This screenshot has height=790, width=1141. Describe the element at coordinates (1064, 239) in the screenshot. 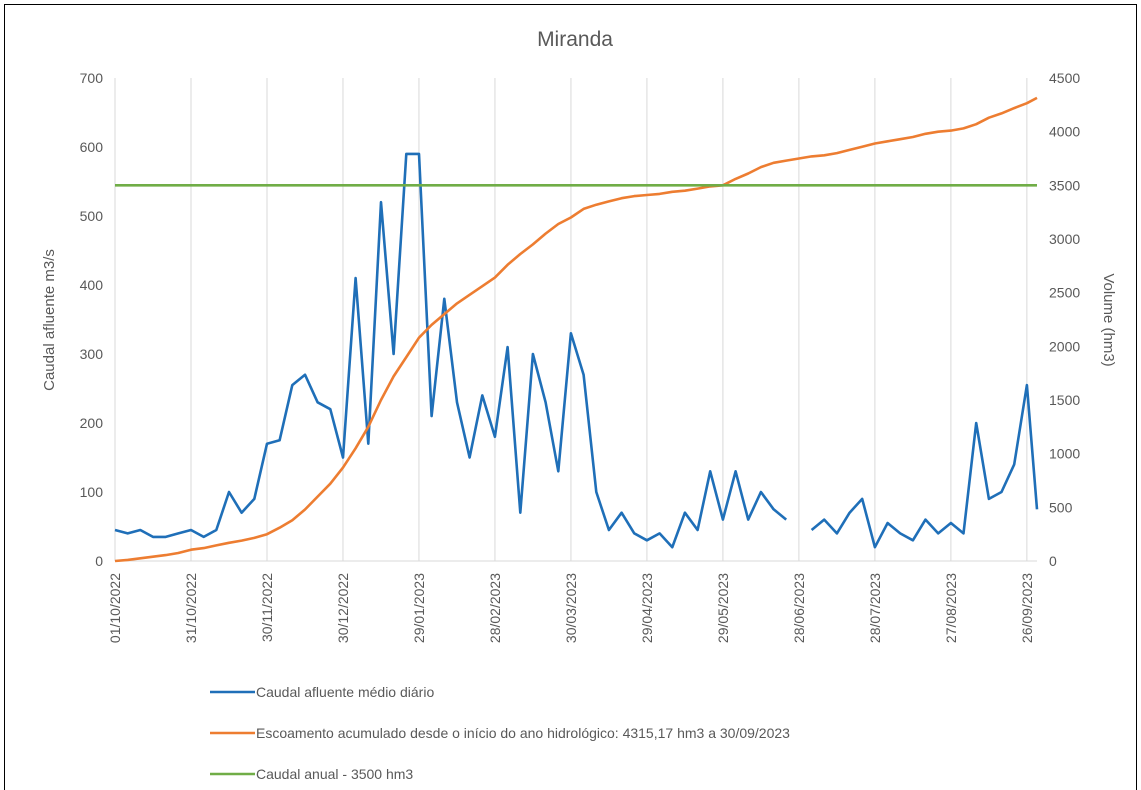

I see `y2-tick-label: 3000` at that location.